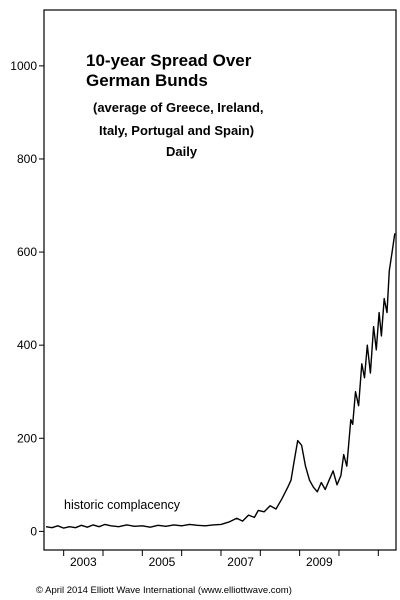 Image resolution: width=400 pixels, height=600 pixels. What do you see at coordinates (221, 559) in the screenshot?
I see `x-axis: 2003 2005 2007 2009` at bounding box center [221, 559].